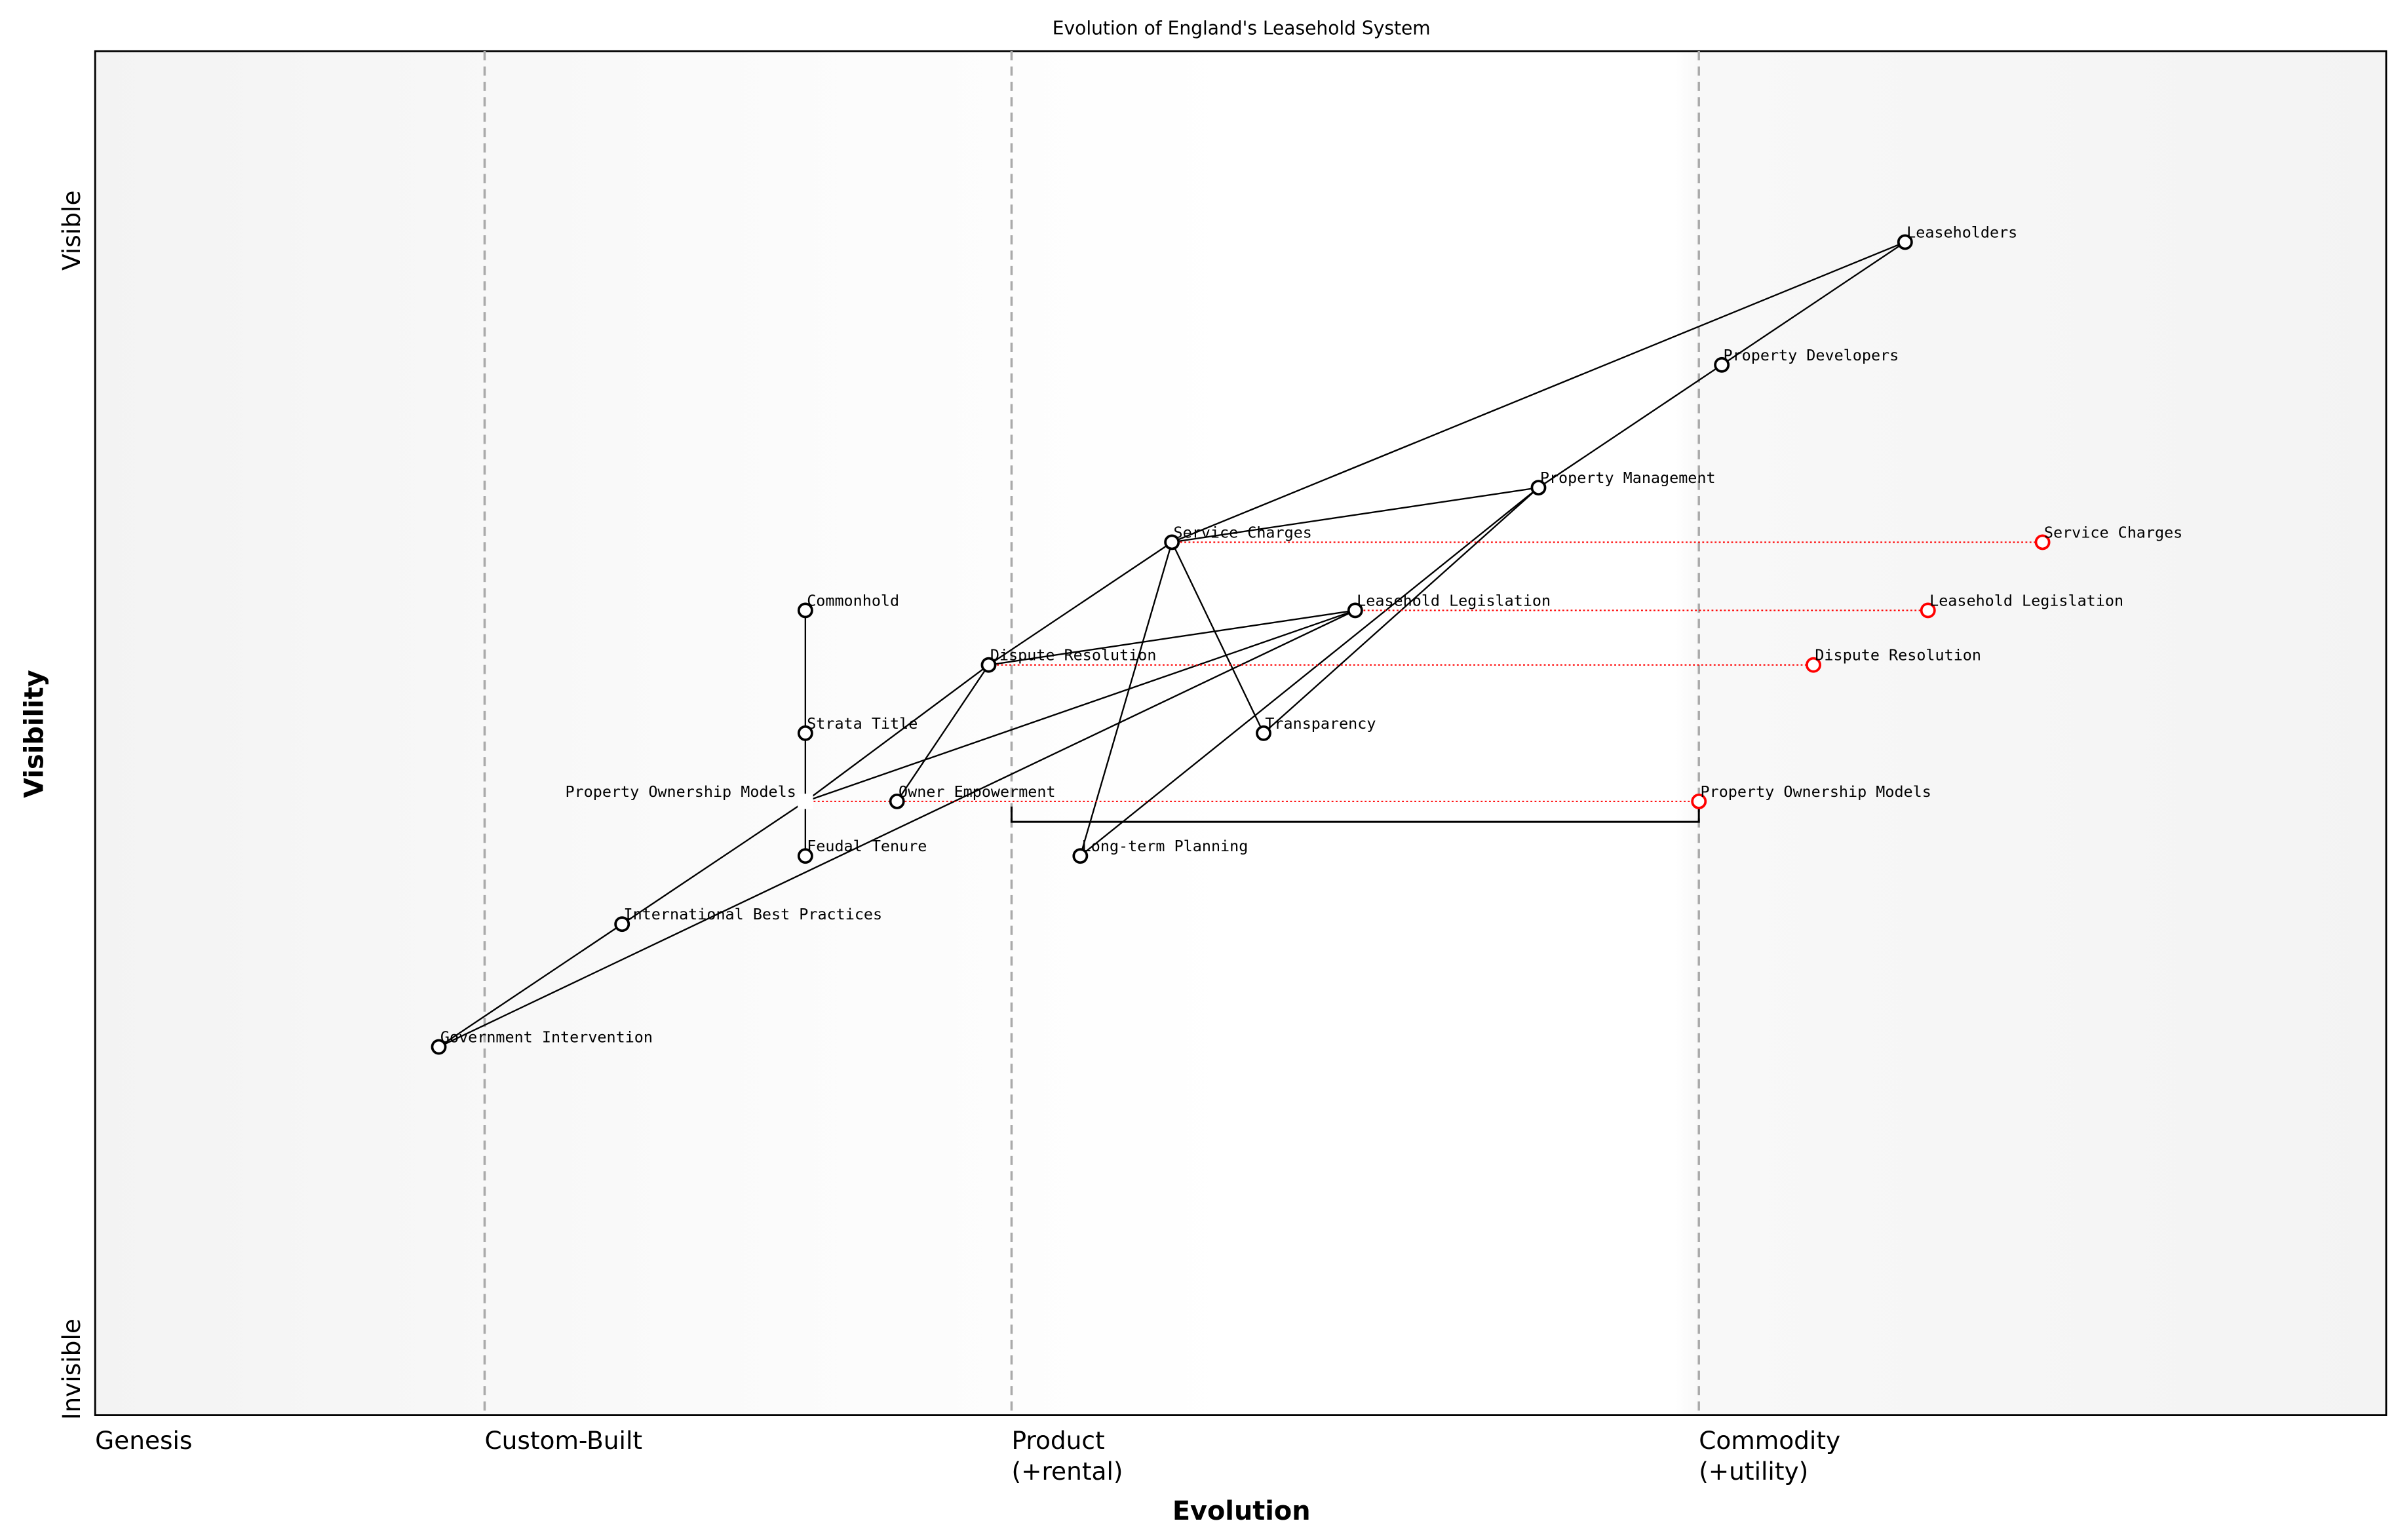 Image resolution: width=2400 pixels, height=1540 pixels. I want to click on component-node-dispute, so click(988, 665).